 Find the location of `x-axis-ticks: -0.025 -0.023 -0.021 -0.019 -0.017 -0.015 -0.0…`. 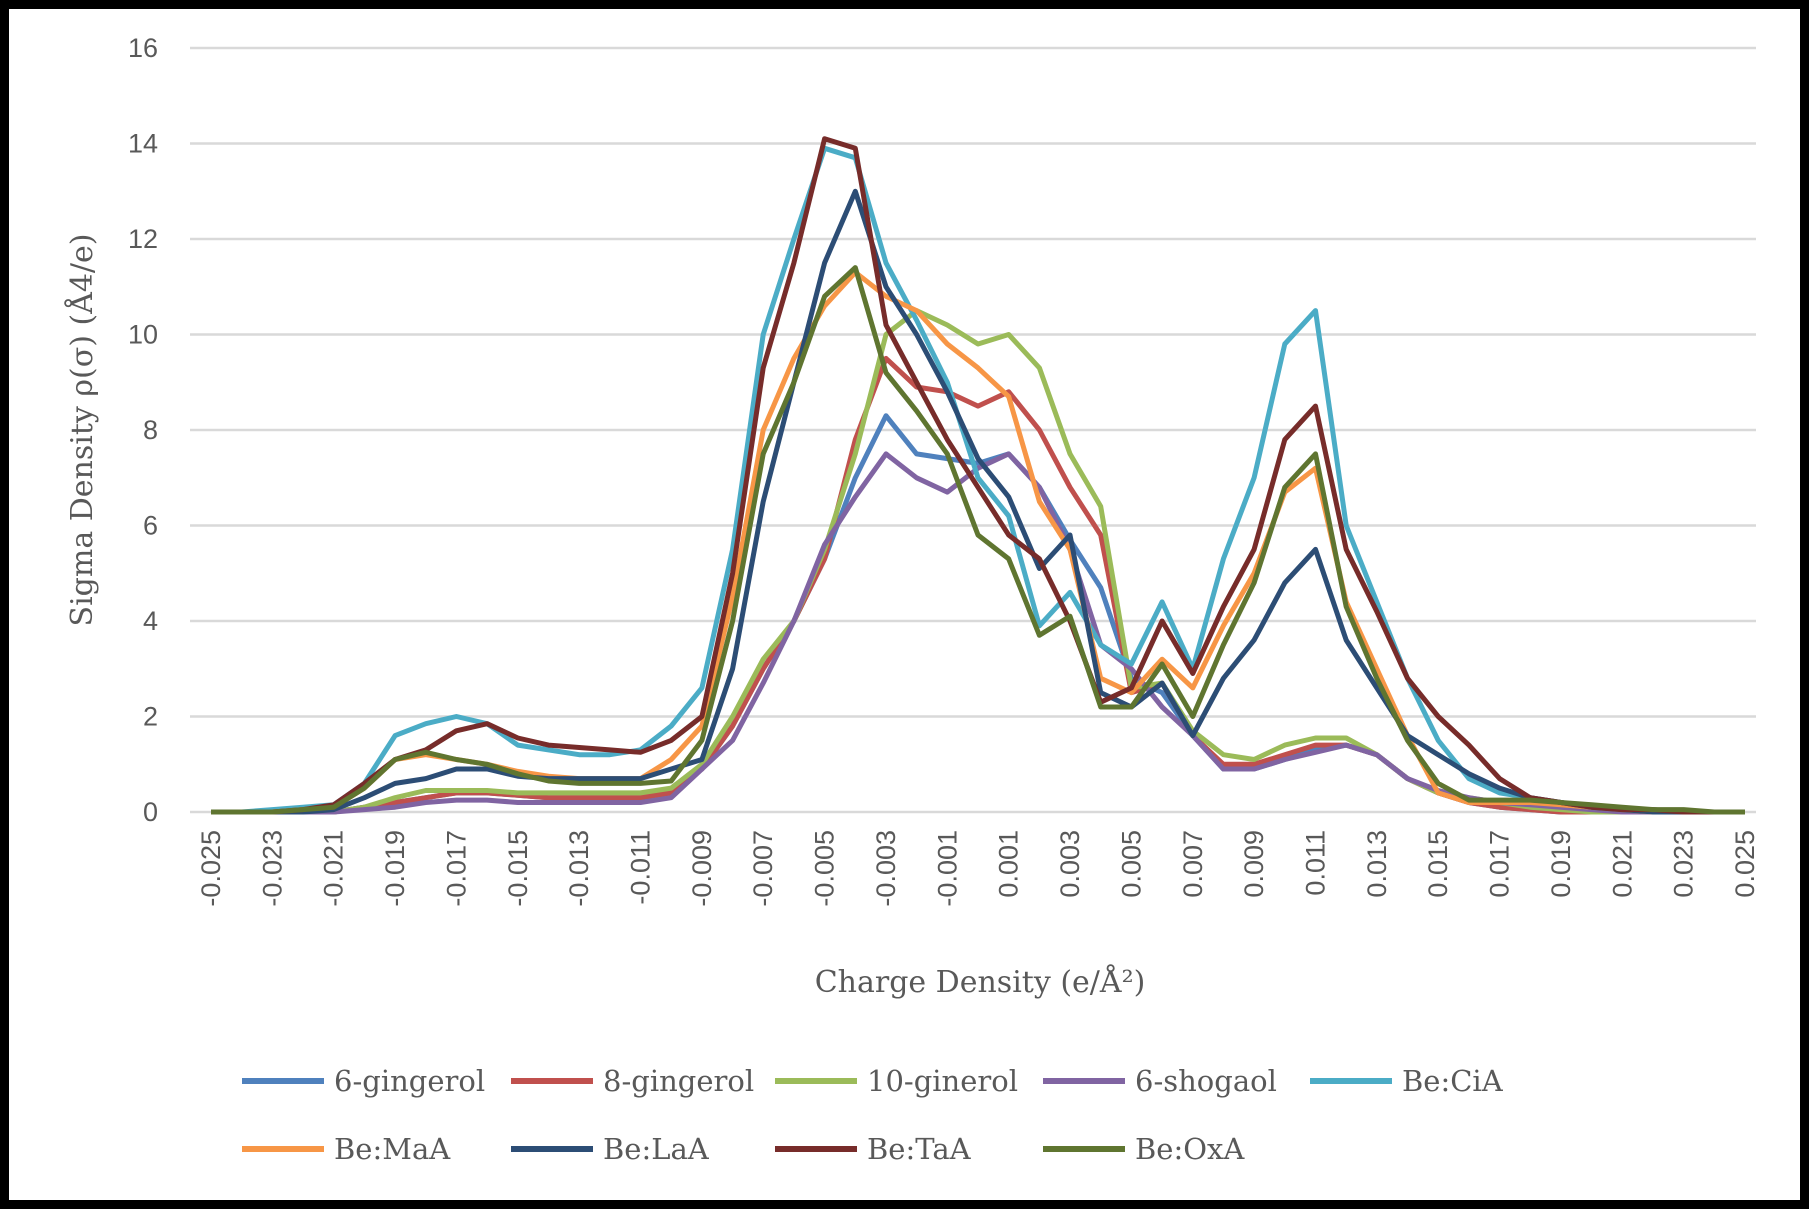

x-axis-ticks: -0.025 -0.023 -0.021 -0.019 -0.017 -0.015 -0.0… is located at coordinates (978, 868).